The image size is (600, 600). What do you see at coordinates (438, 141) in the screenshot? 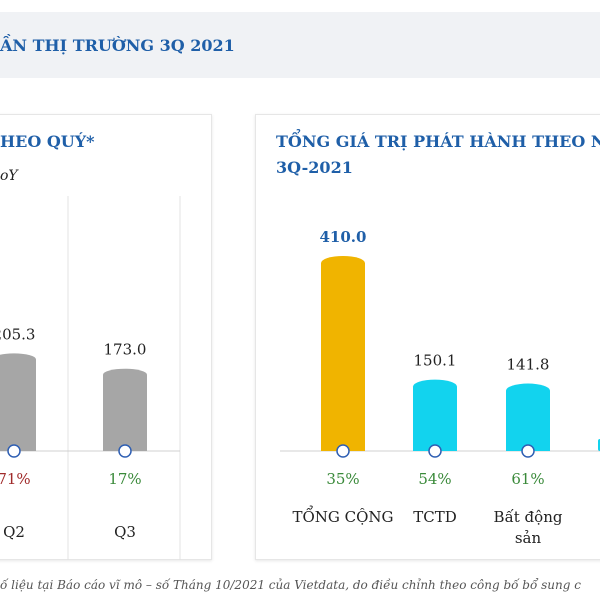
I see `right-panel-title-line1: TỔNG GIÁ TRỊ PHÁT HÀNH THEO NG` at bounding box center [438, 141].